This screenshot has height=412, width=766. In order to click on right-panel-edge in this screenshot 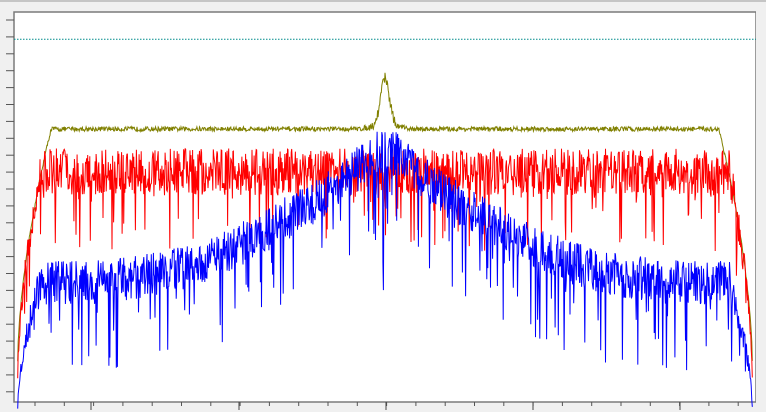, I will do `click(761, 206)`.